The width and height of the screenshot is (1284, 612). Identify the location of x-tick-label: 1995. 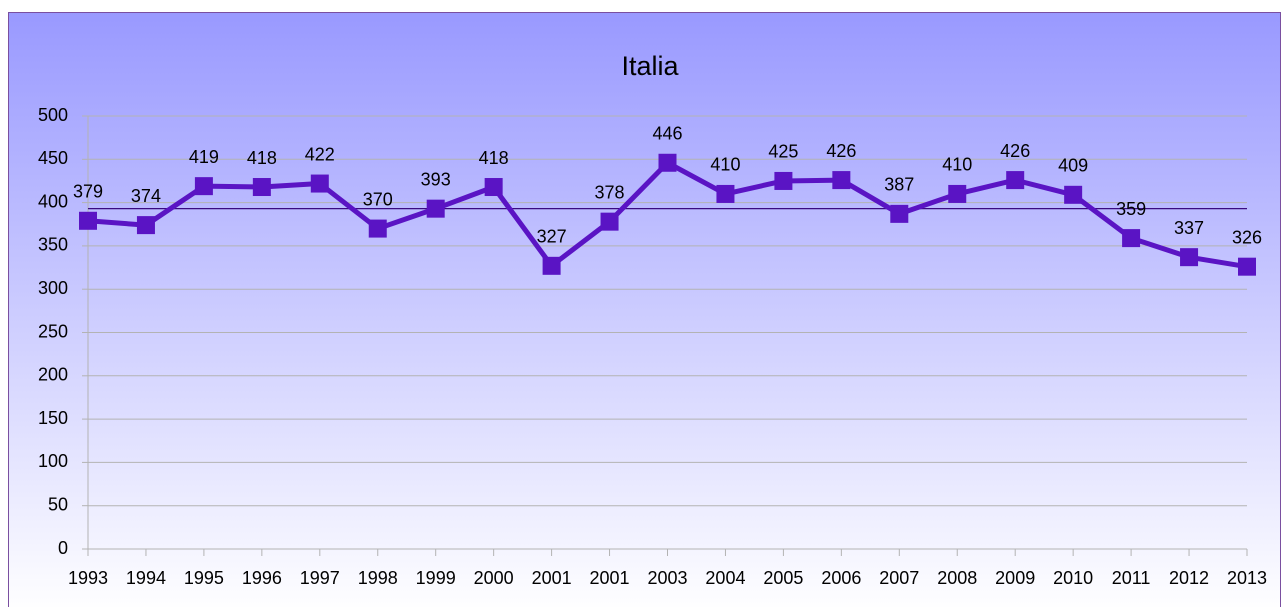
(204, 578).